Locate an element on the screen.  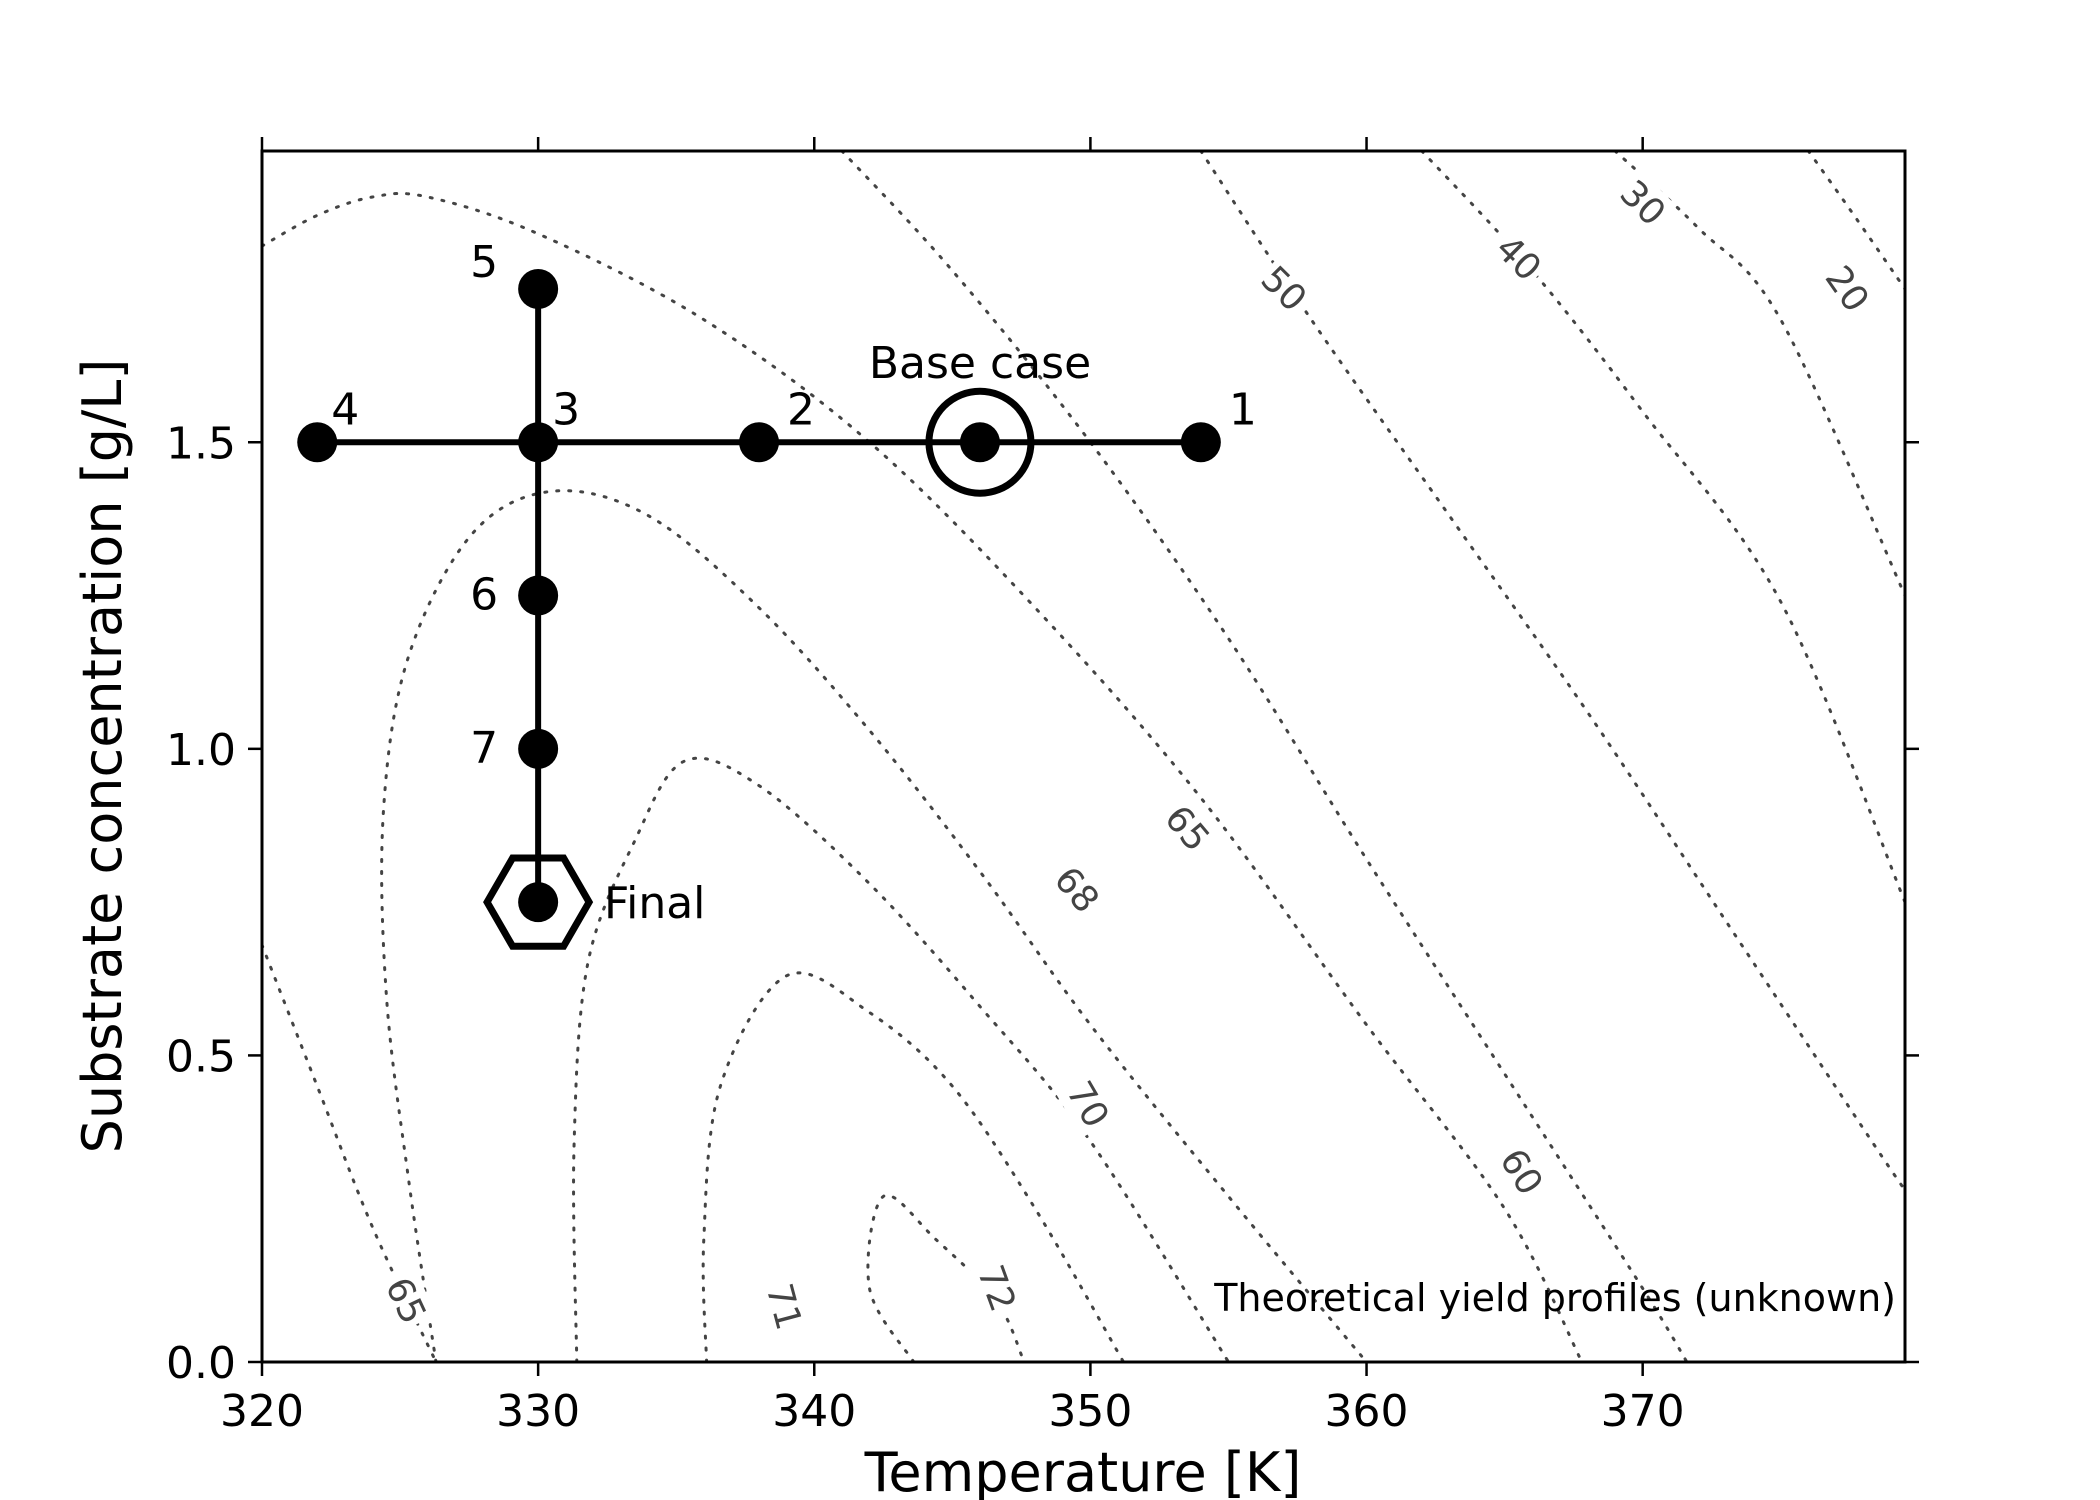
contour-label: 70 is located at coordinates (1087, 1105).